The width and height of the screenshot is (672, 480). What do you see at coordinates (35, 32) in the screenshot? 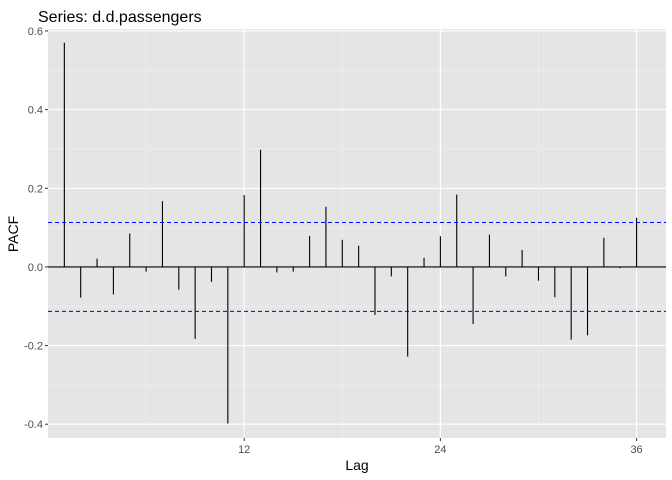
I see `y-tick-label: 0.6` at bounding box center [35, 32].